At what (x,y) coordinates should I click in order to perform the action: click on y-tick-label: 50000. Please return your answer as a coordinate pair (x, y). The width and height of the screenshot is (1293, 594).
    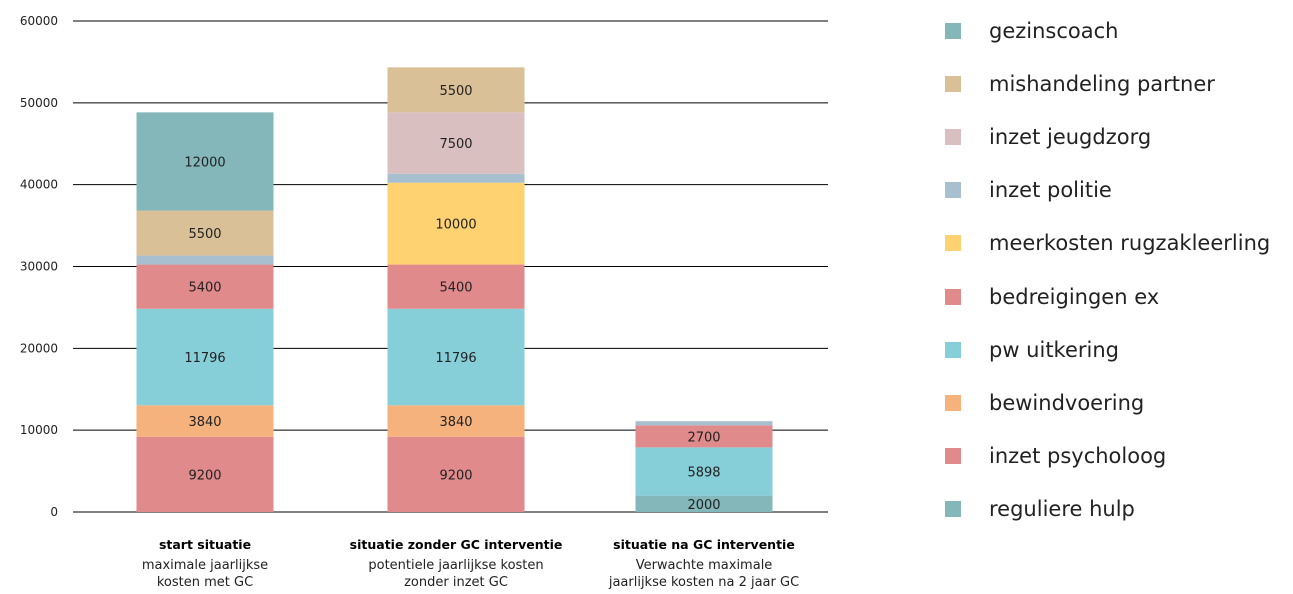
    Looking at the image, I should click on (39, 103).